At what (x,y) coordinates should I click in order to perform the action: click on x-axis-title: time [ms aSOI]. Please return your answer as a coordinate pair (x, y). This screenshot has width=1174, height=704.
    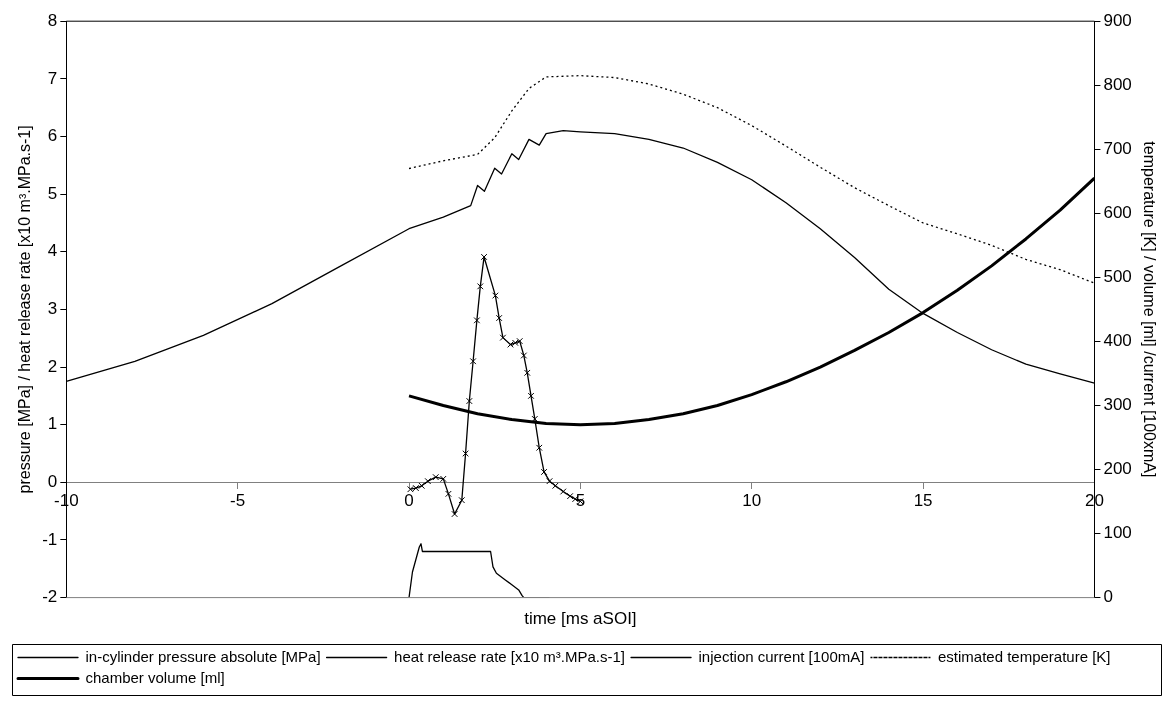
    Looking at the image, I should click on (580, 619).